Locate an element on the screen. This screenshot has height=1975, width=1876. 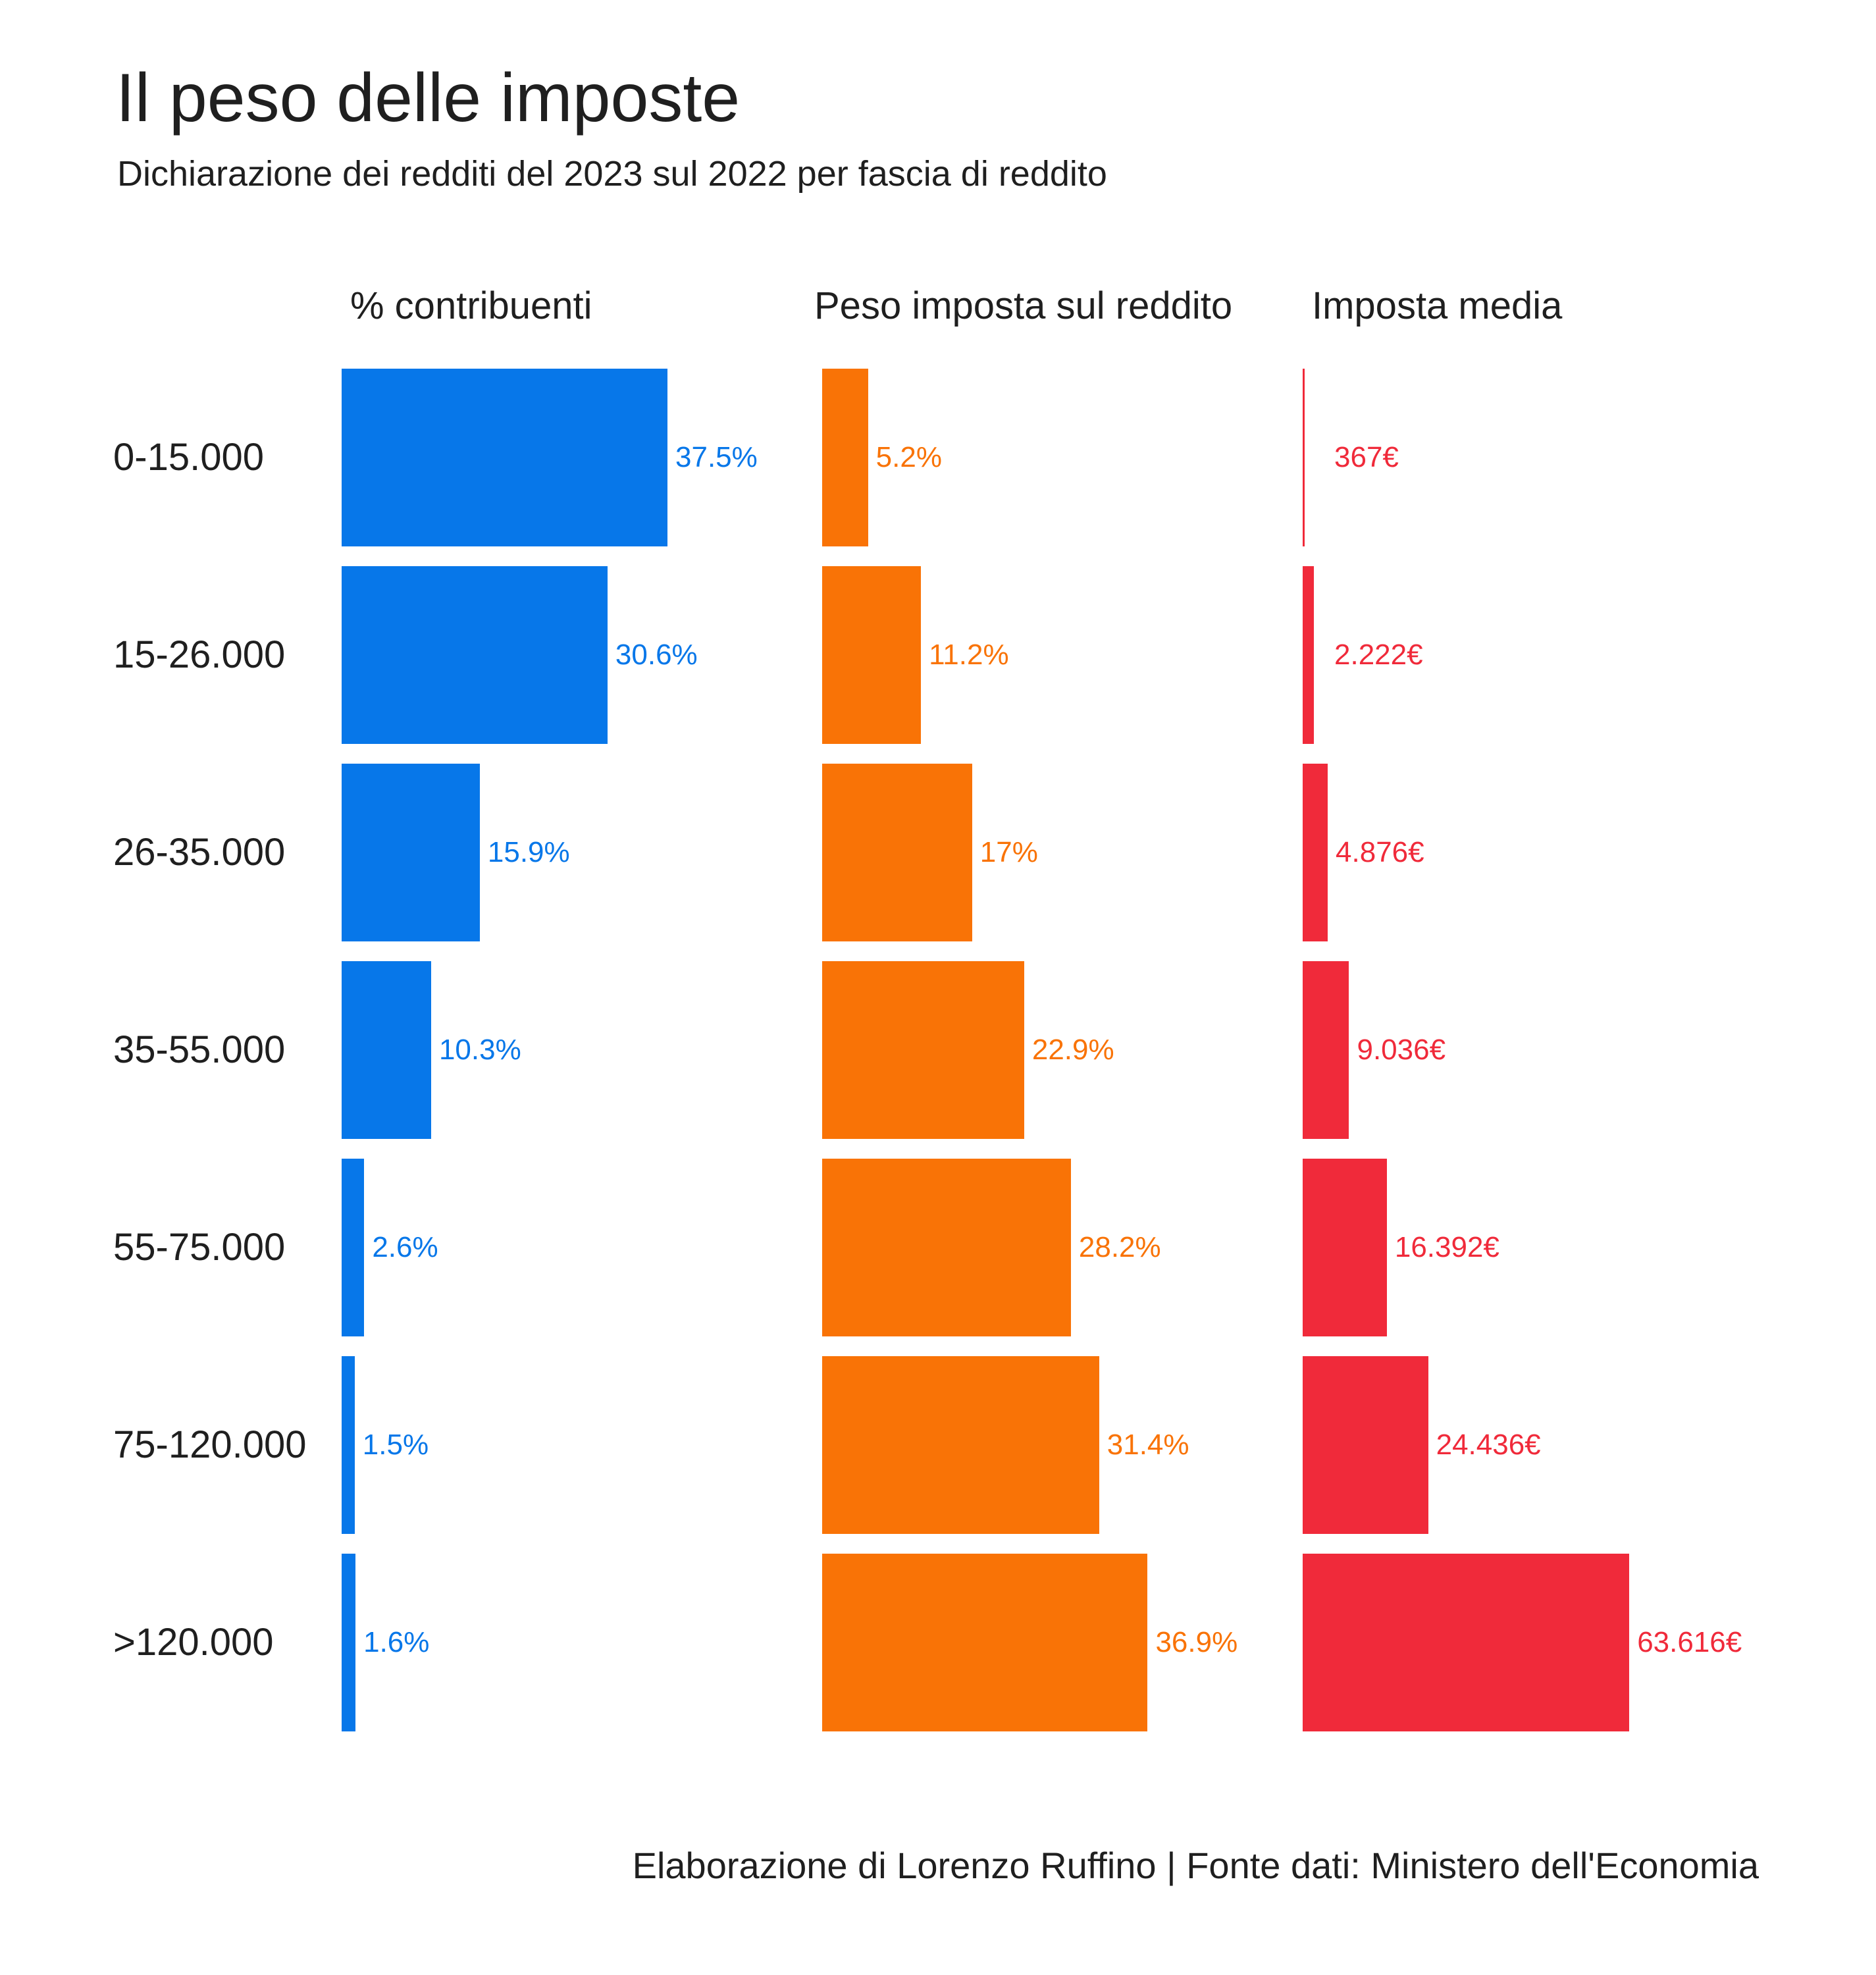
row-label: 55-75.000 is located at coordinates (199, 1247).